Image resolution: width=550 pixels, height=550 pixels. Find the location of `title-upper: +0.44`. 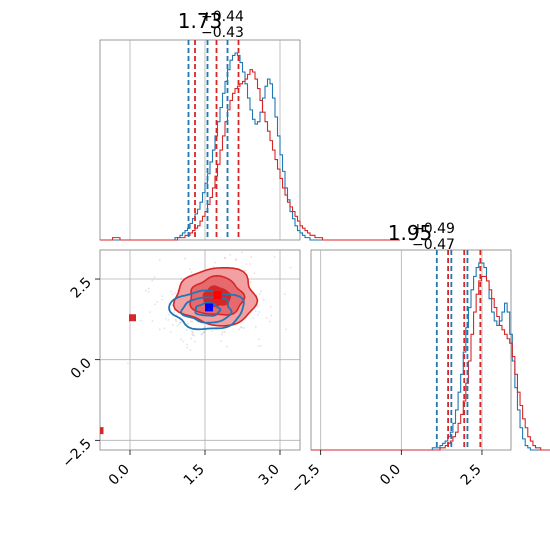

title-upper: +0.44 is located at coordinates (222, 17).